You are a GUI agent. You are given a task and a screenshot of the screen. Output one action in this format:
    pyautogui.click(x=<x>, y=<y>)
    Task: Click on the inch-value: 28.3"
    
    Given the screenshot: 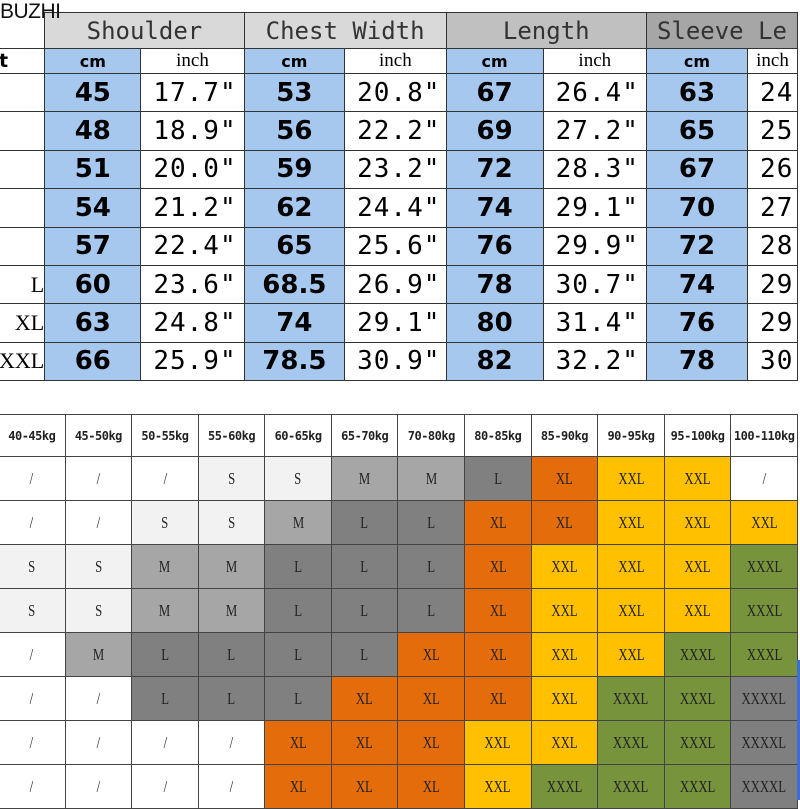 What is the action you would take?
    pyautogui.click(x=594, y=169)
    